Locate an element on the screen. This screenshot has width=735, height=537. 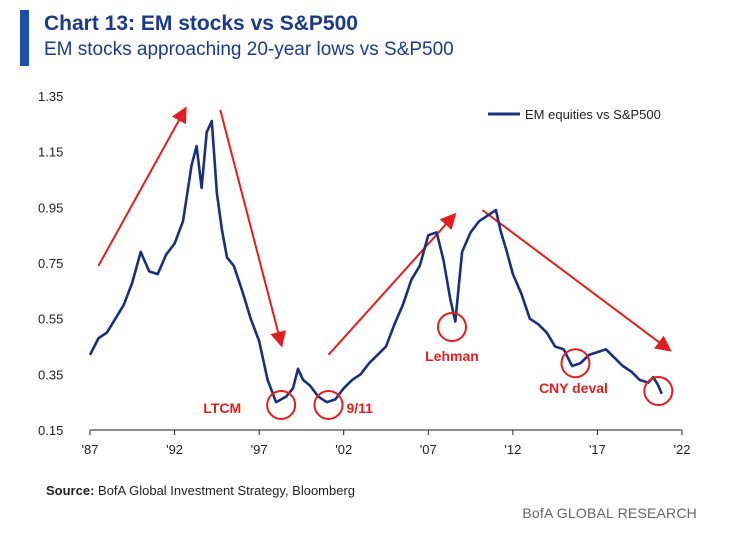
event-label: Lehman is located at coordinates (452, 356).